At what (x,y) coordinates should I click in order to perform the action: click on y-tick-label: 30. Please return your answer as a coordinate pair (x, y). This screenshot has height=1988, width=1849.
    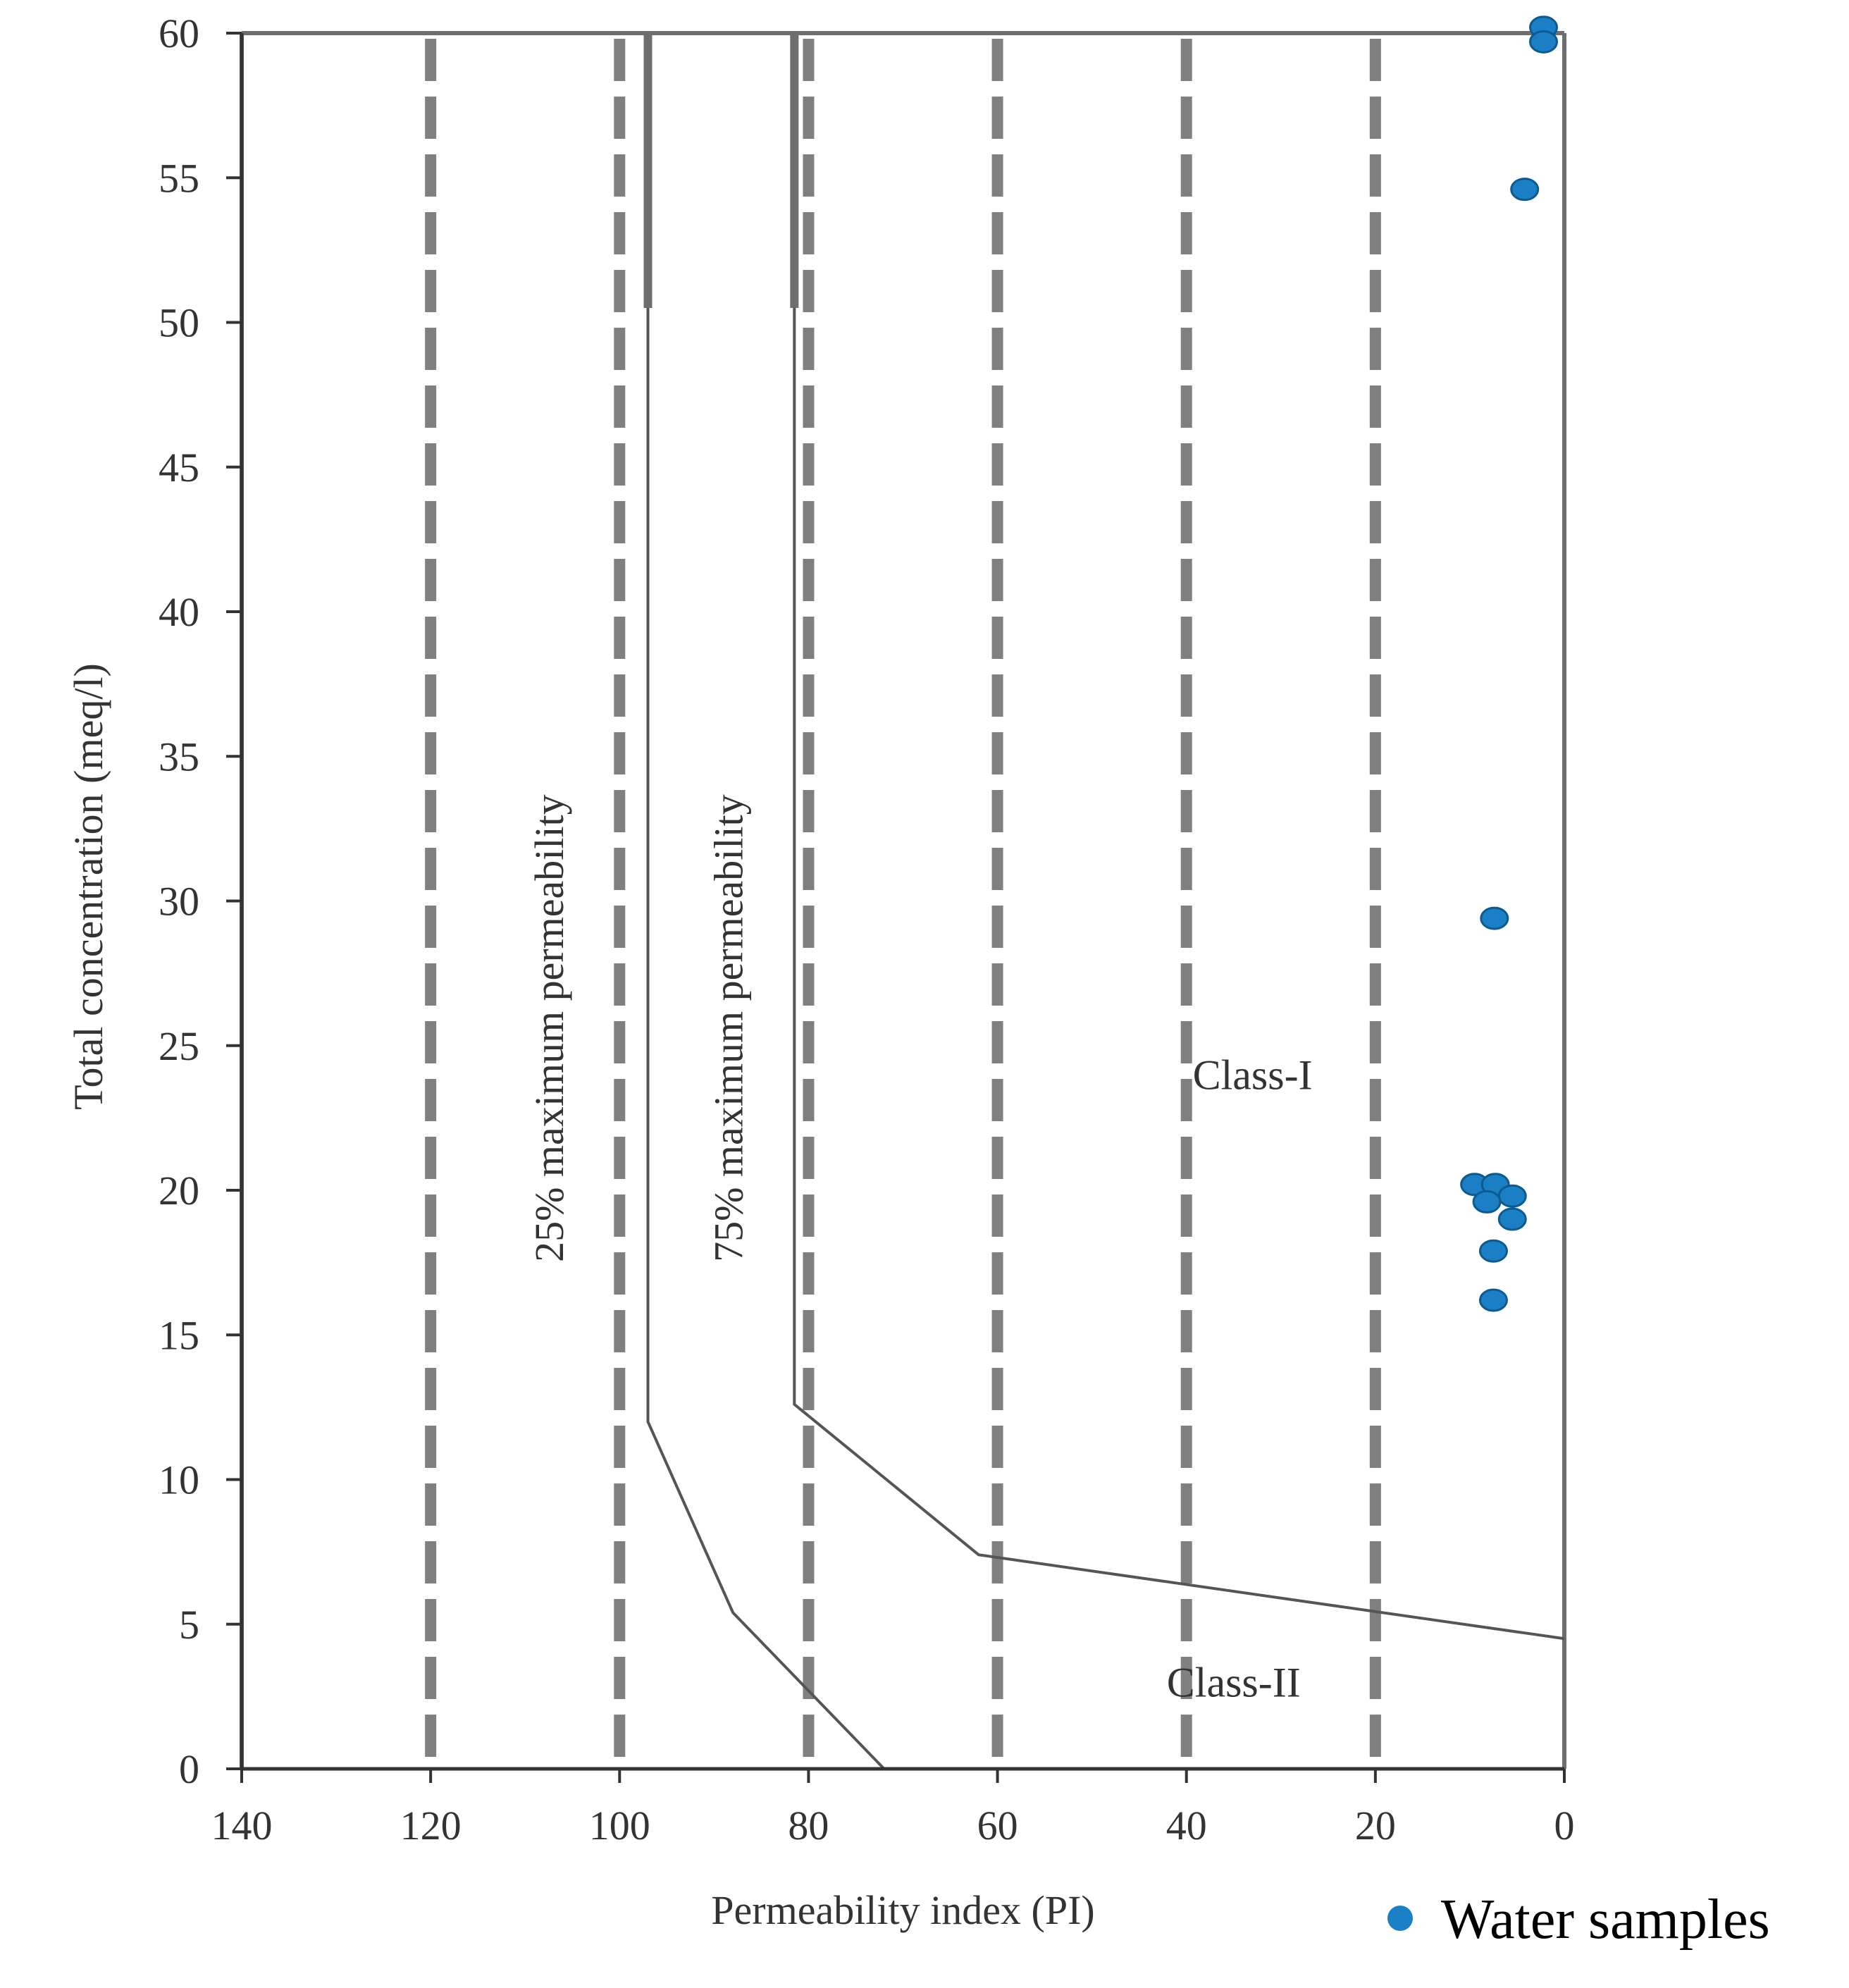
    Looking at the image, I should click on (179, 902).